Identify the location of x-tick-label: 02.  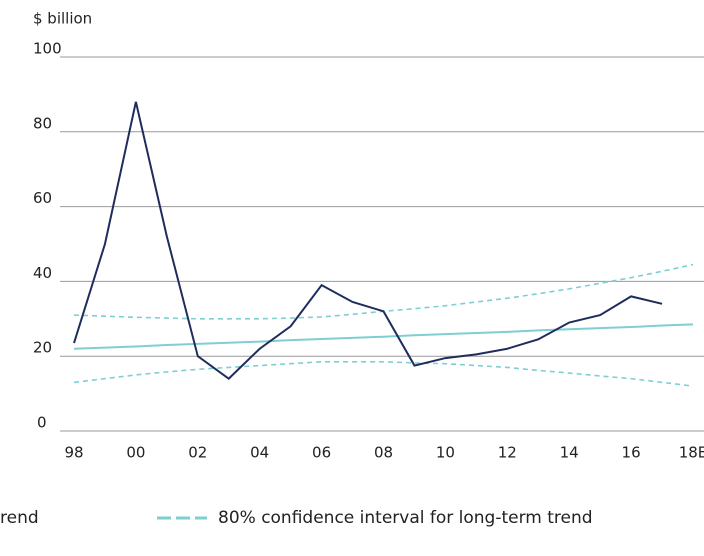
(197, 453).